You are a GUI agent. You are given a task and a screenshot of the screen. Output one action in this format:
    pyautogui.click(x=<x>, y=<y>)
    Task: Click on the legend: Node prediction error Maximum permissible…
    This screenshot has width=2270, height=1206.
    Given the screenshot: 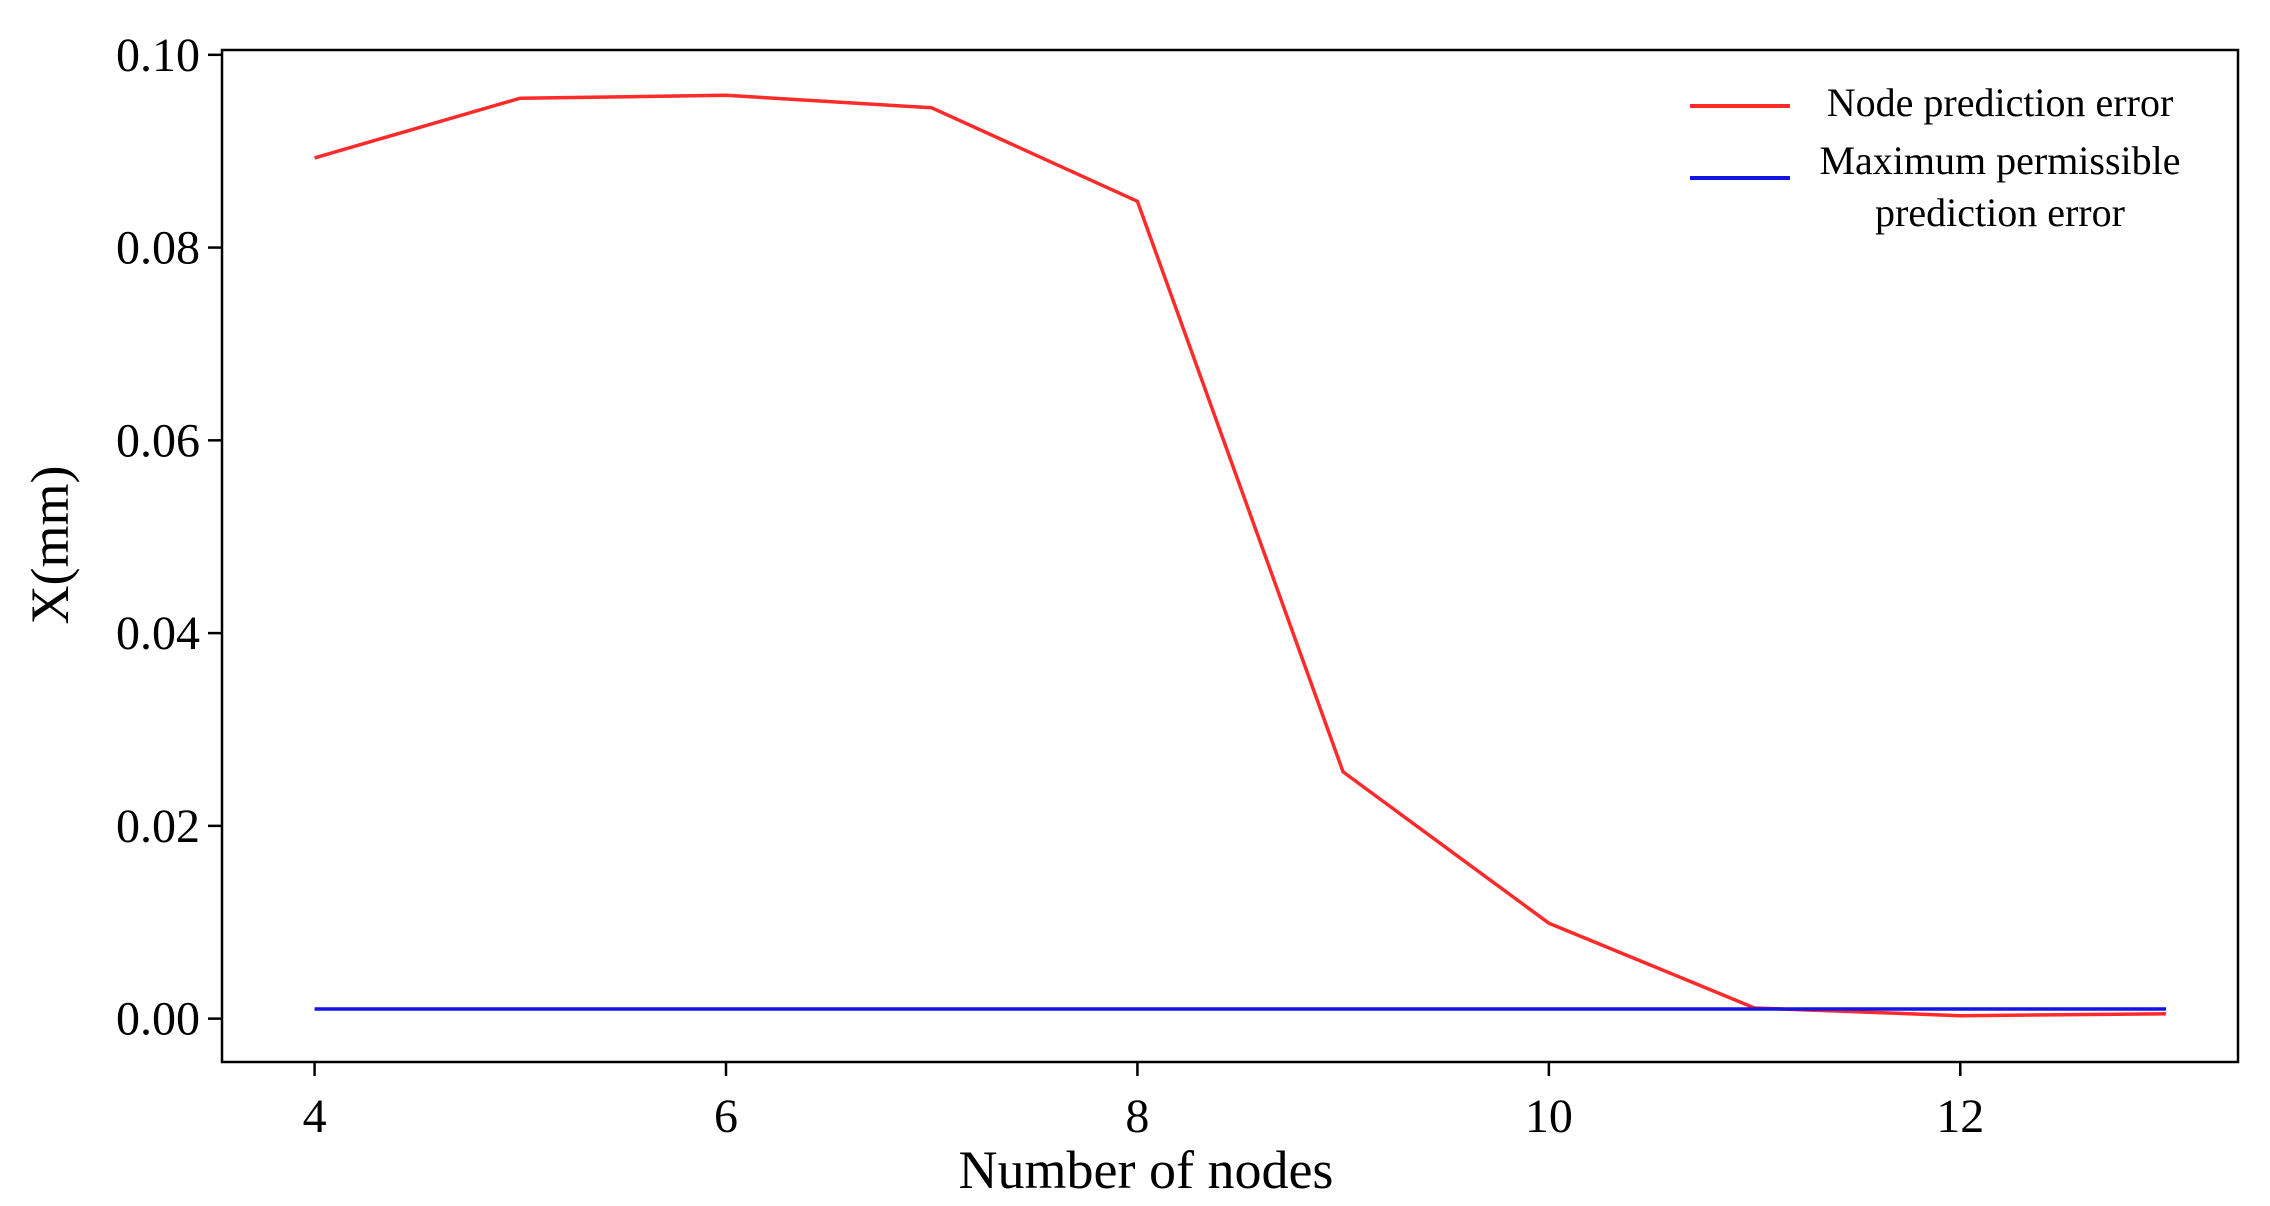 What is the action you would take?
    pyautogui.click(x=1935, y=157)
    